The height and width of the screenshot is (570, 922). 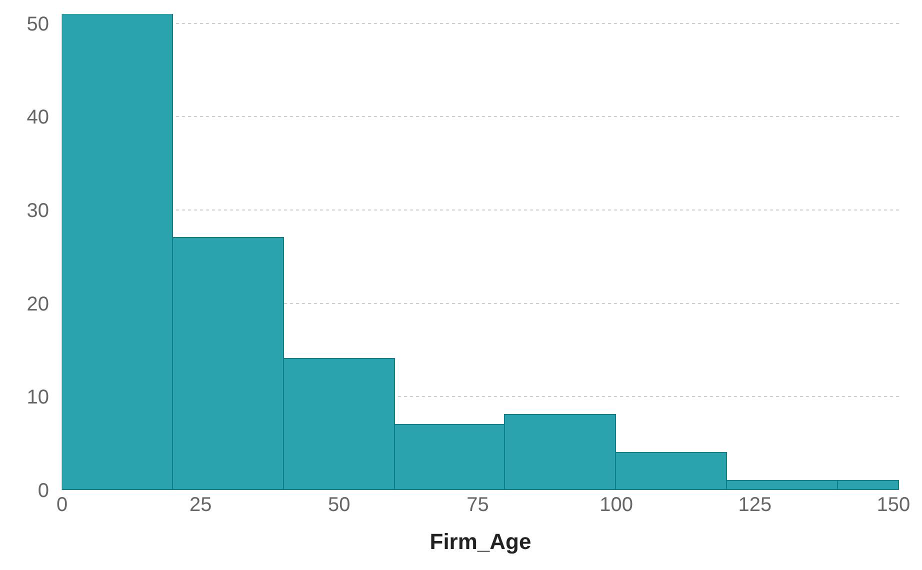 I want to click on x-tick-label: 125, so click(x=755, y=505).